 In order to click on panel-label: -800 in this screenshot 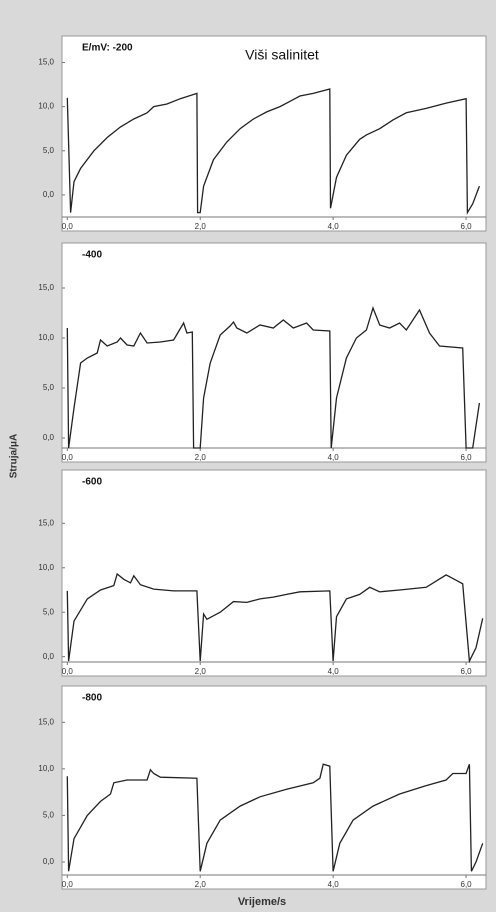, I will do `click(92, 698)`.